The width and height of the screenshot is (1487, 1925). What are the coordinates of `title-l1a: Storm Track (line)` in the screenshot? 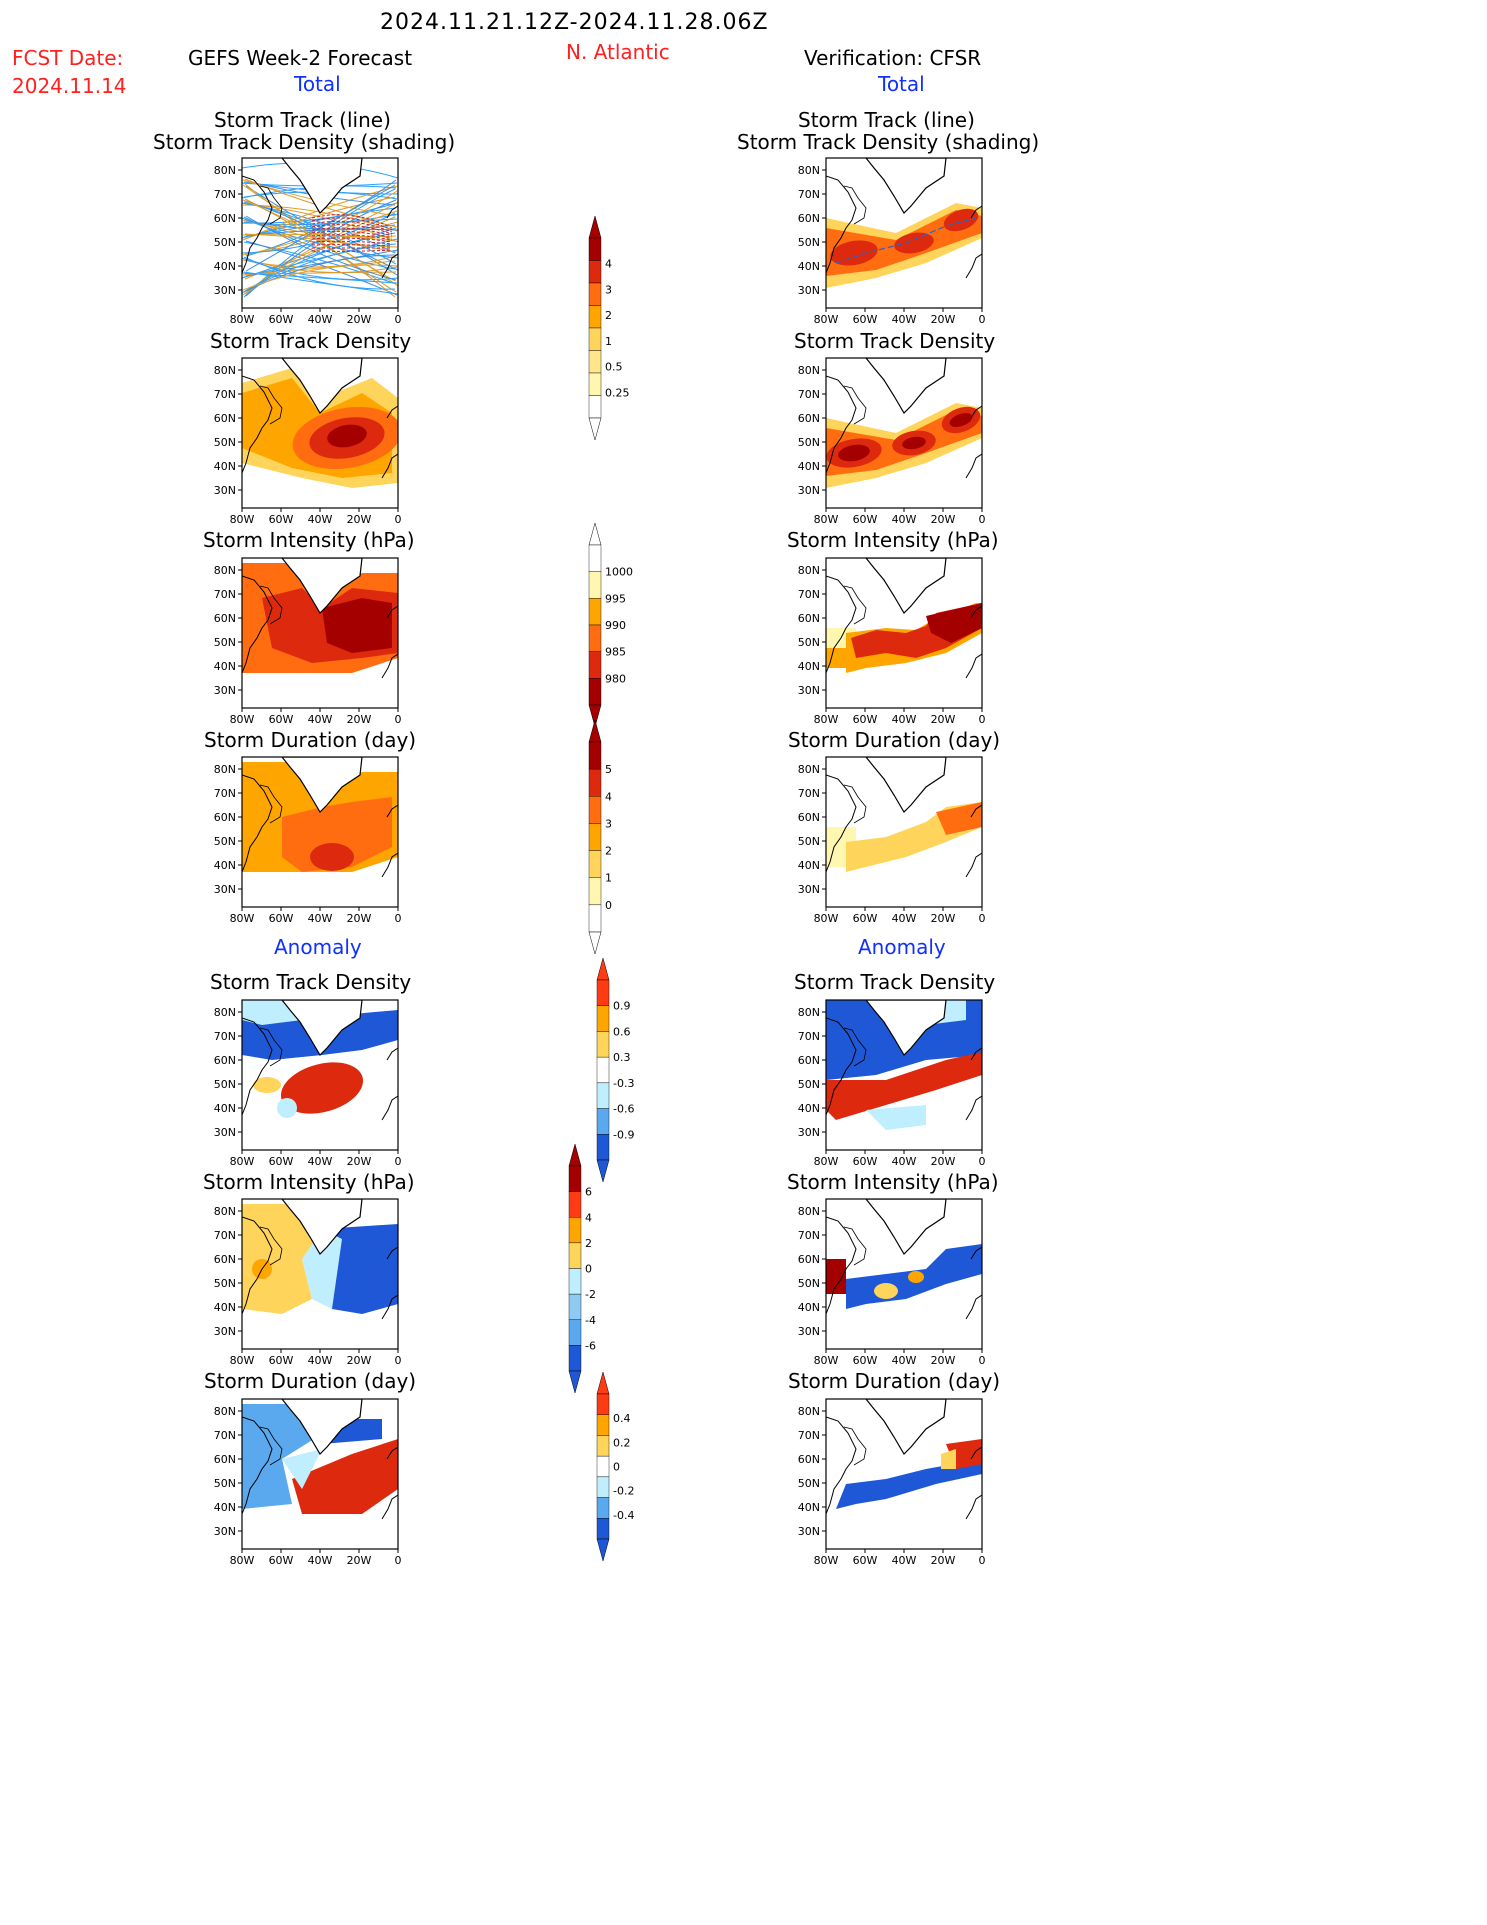 It's located at (302, 120).